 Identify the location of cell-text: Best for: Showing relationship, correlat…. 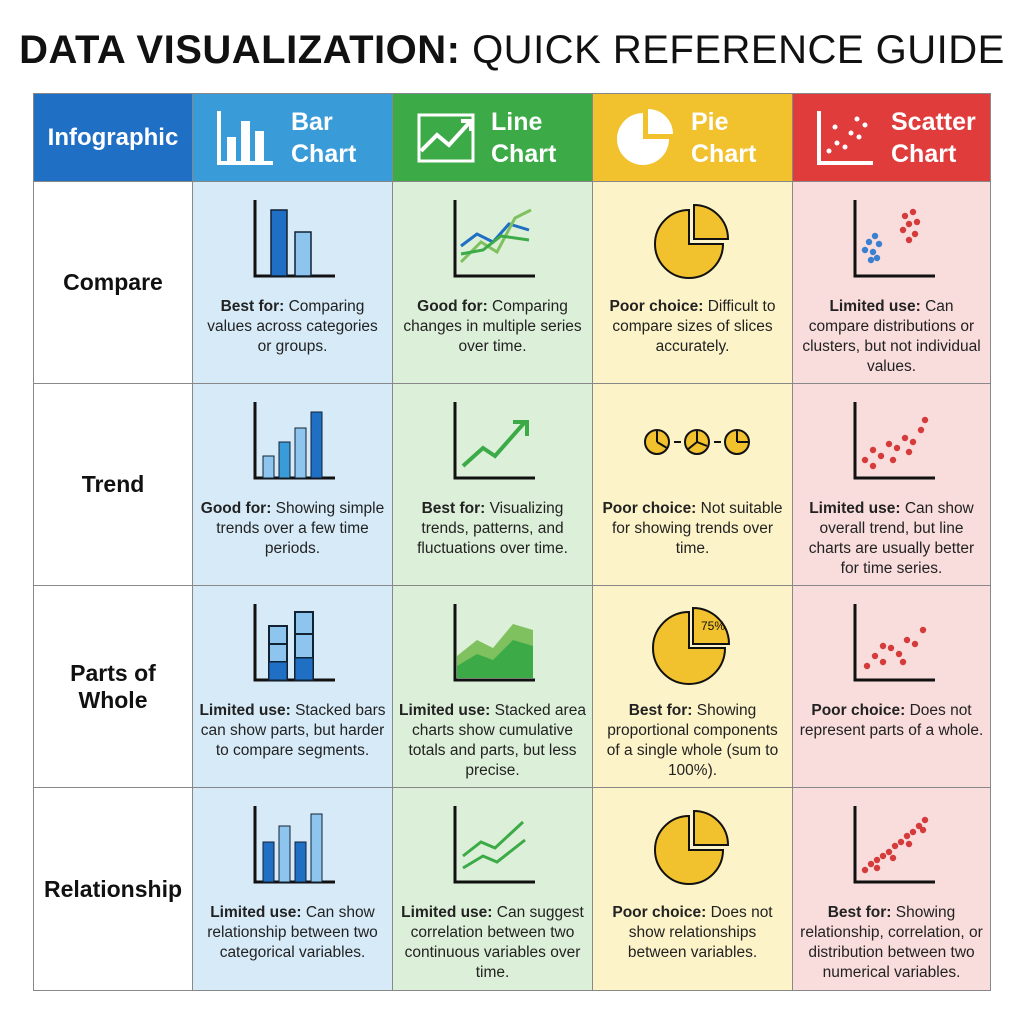
(891, 943).